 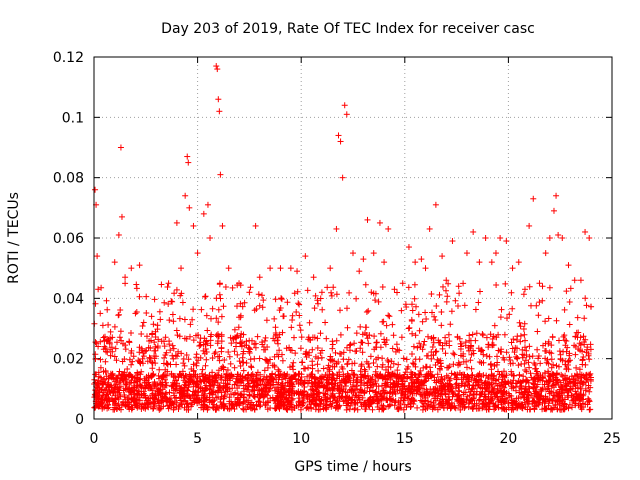 I want to click on y-tick-label: 0.06, so click(x=68, y=239).